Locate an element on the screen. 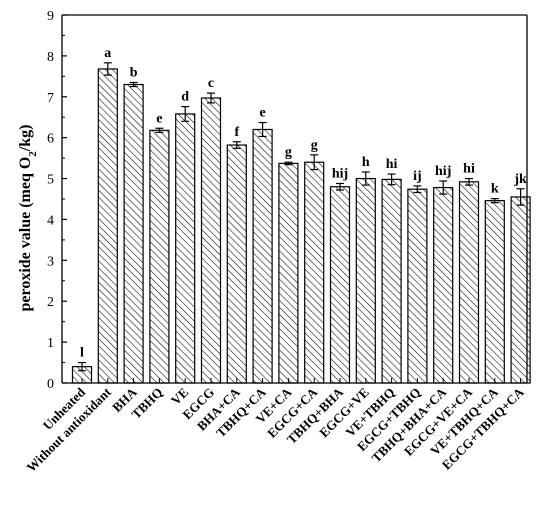  significance-letter: d is located at coordinates (185, 97).